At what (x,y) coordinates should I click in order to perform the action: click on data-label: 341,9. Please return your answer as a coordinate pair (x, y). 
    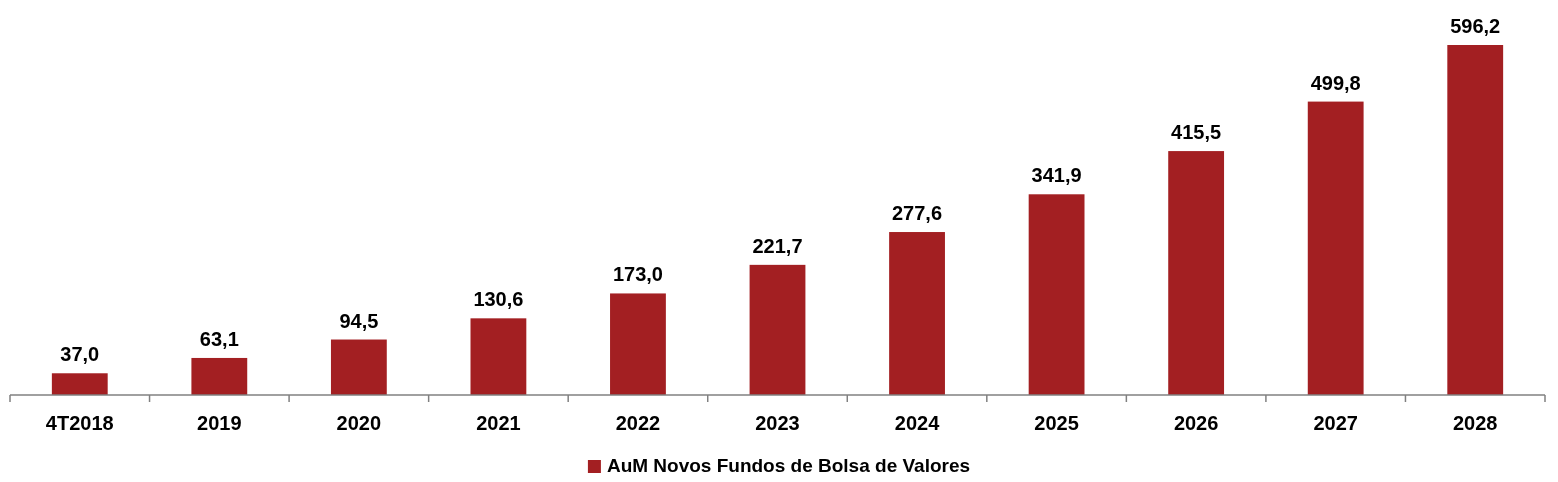
    Looking at the image, I should click on (1056, 175).